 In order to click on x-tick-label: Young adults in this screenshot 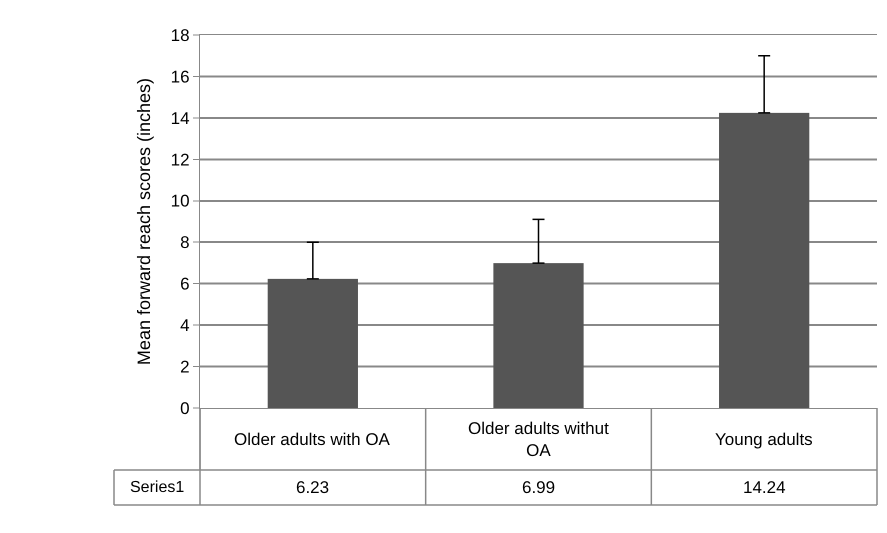, I will do `click(764, 439)`.